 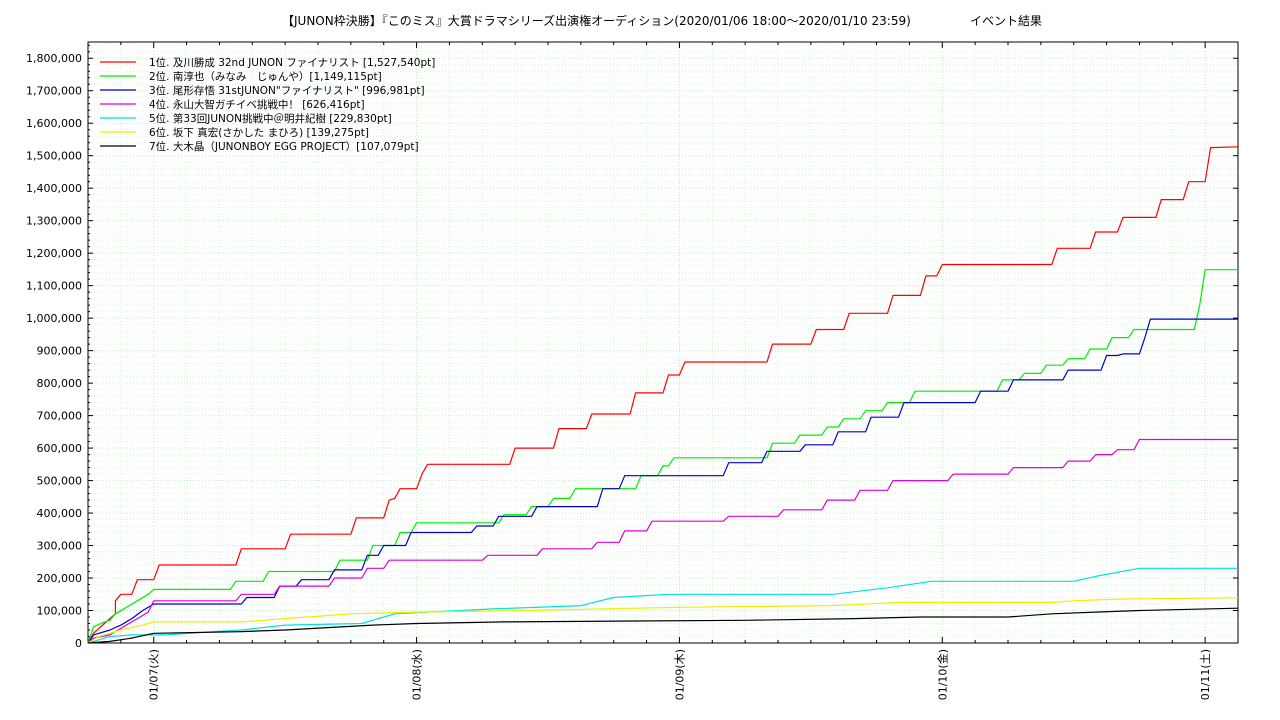 What do you see at coordinates (60, 513) in the screenshot?
I see `y-tick-label: 400,000` at bounding box center [60, 513].